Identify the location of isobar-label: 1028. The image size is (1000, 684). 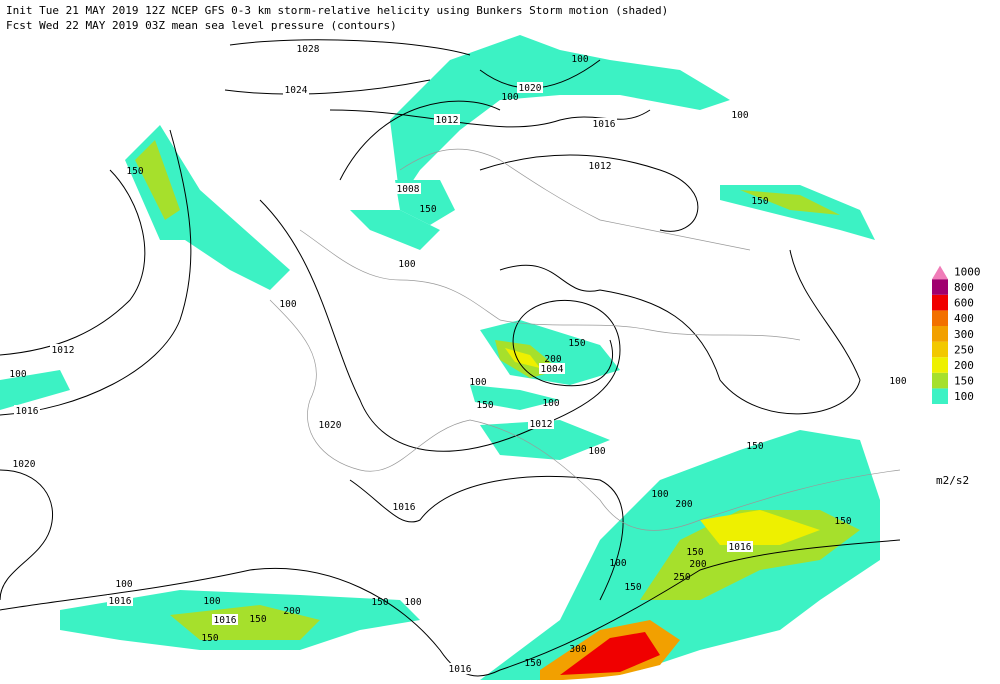
(308, 49).